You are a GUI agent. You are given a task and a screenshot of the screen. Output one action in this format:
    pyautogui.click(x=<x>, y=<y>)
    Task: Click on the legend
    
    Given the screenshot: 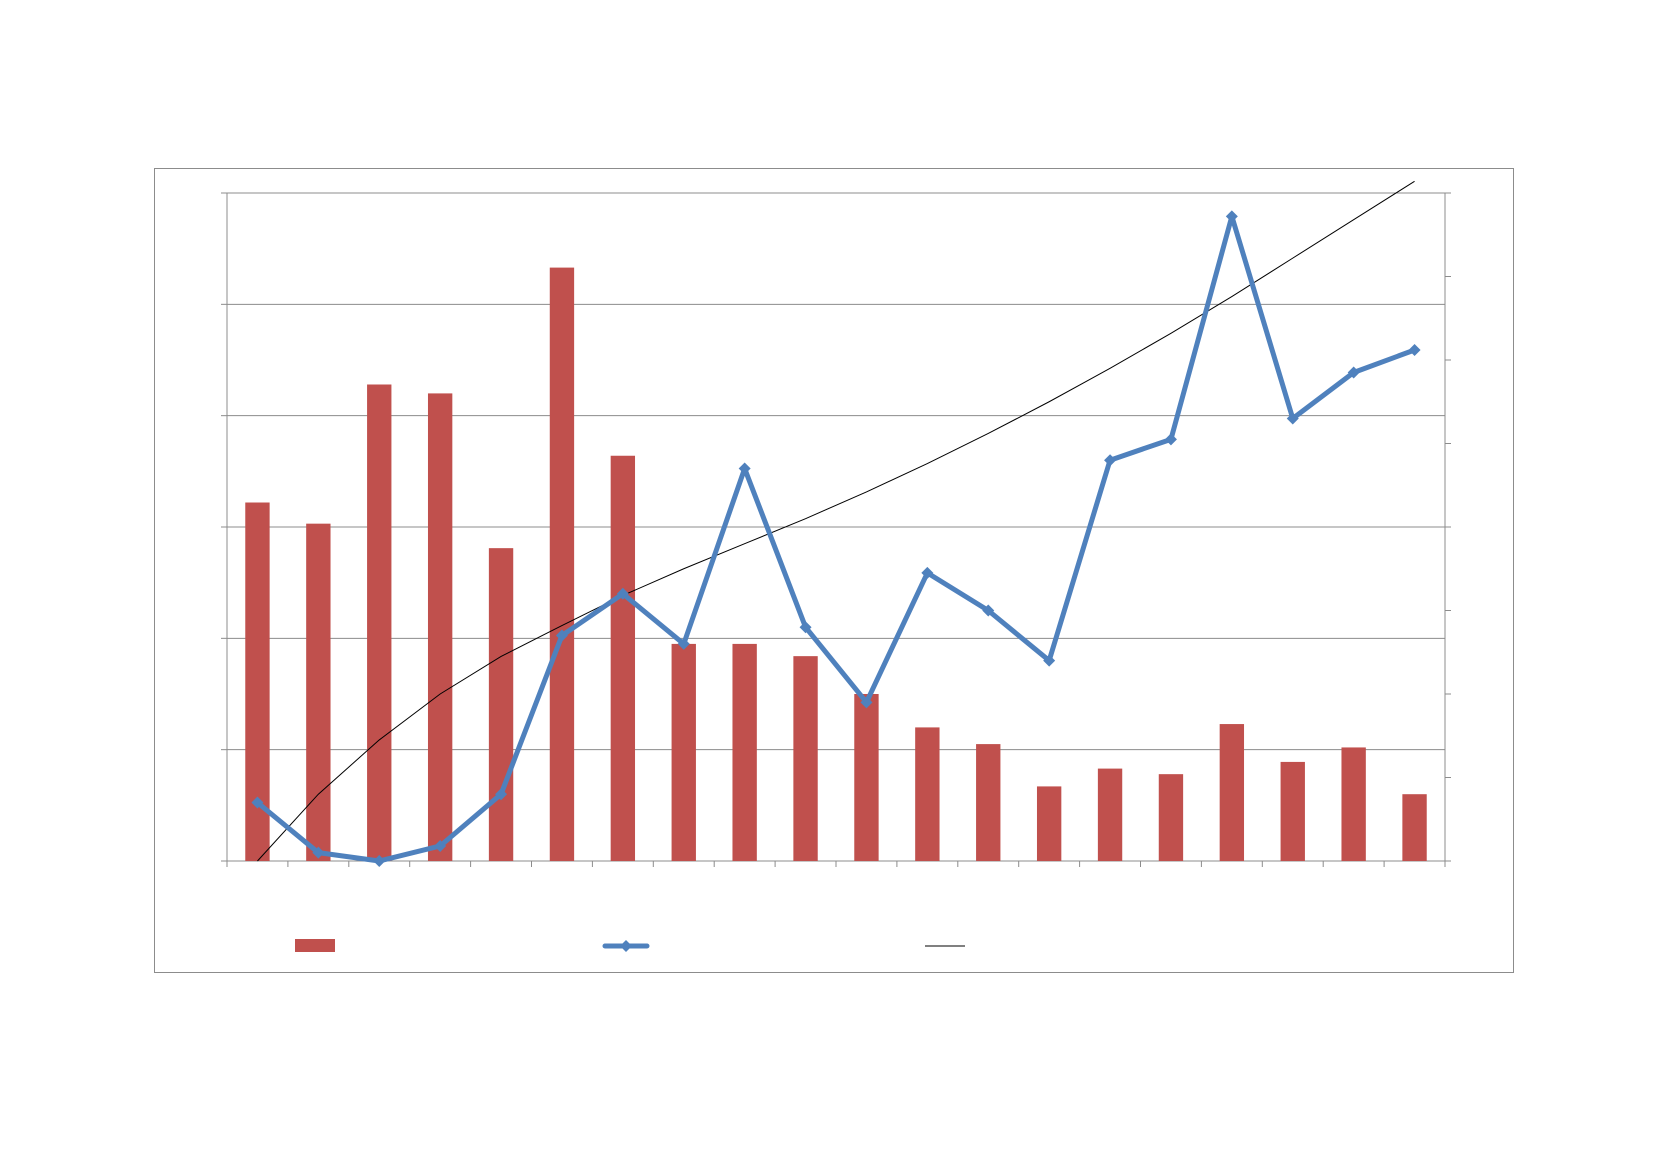 What is the action you would take?
    pyautogui.click(x=630, y=945)
    